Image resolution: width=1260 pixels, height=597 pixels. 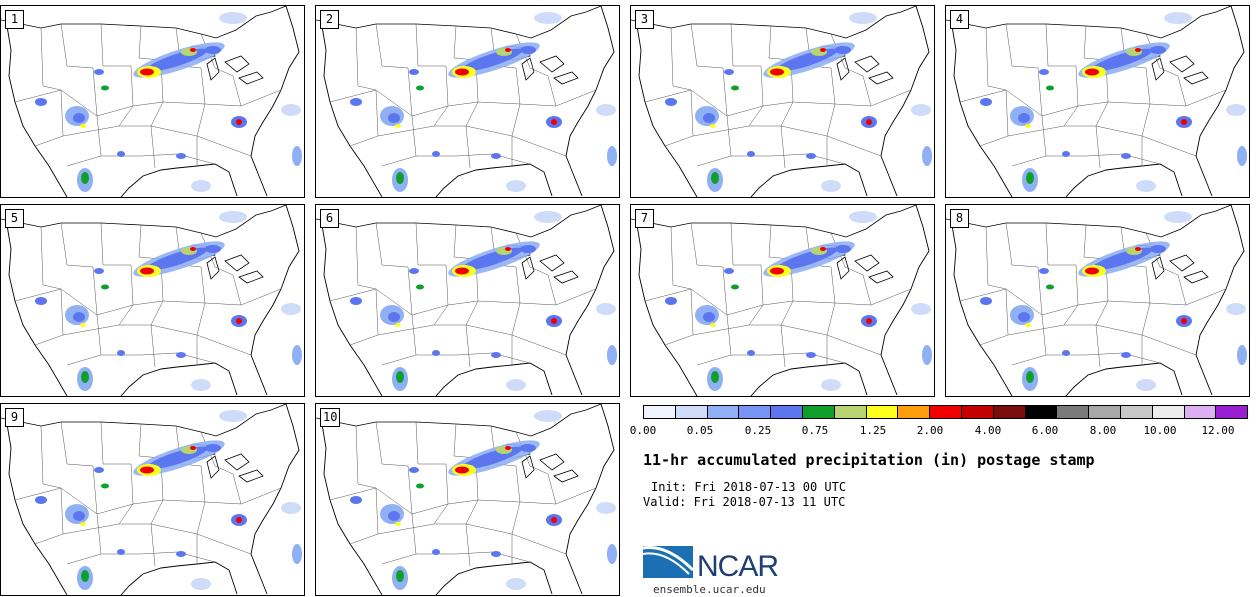 I want to click on panel-2: 2, so click(x=467, y=101).